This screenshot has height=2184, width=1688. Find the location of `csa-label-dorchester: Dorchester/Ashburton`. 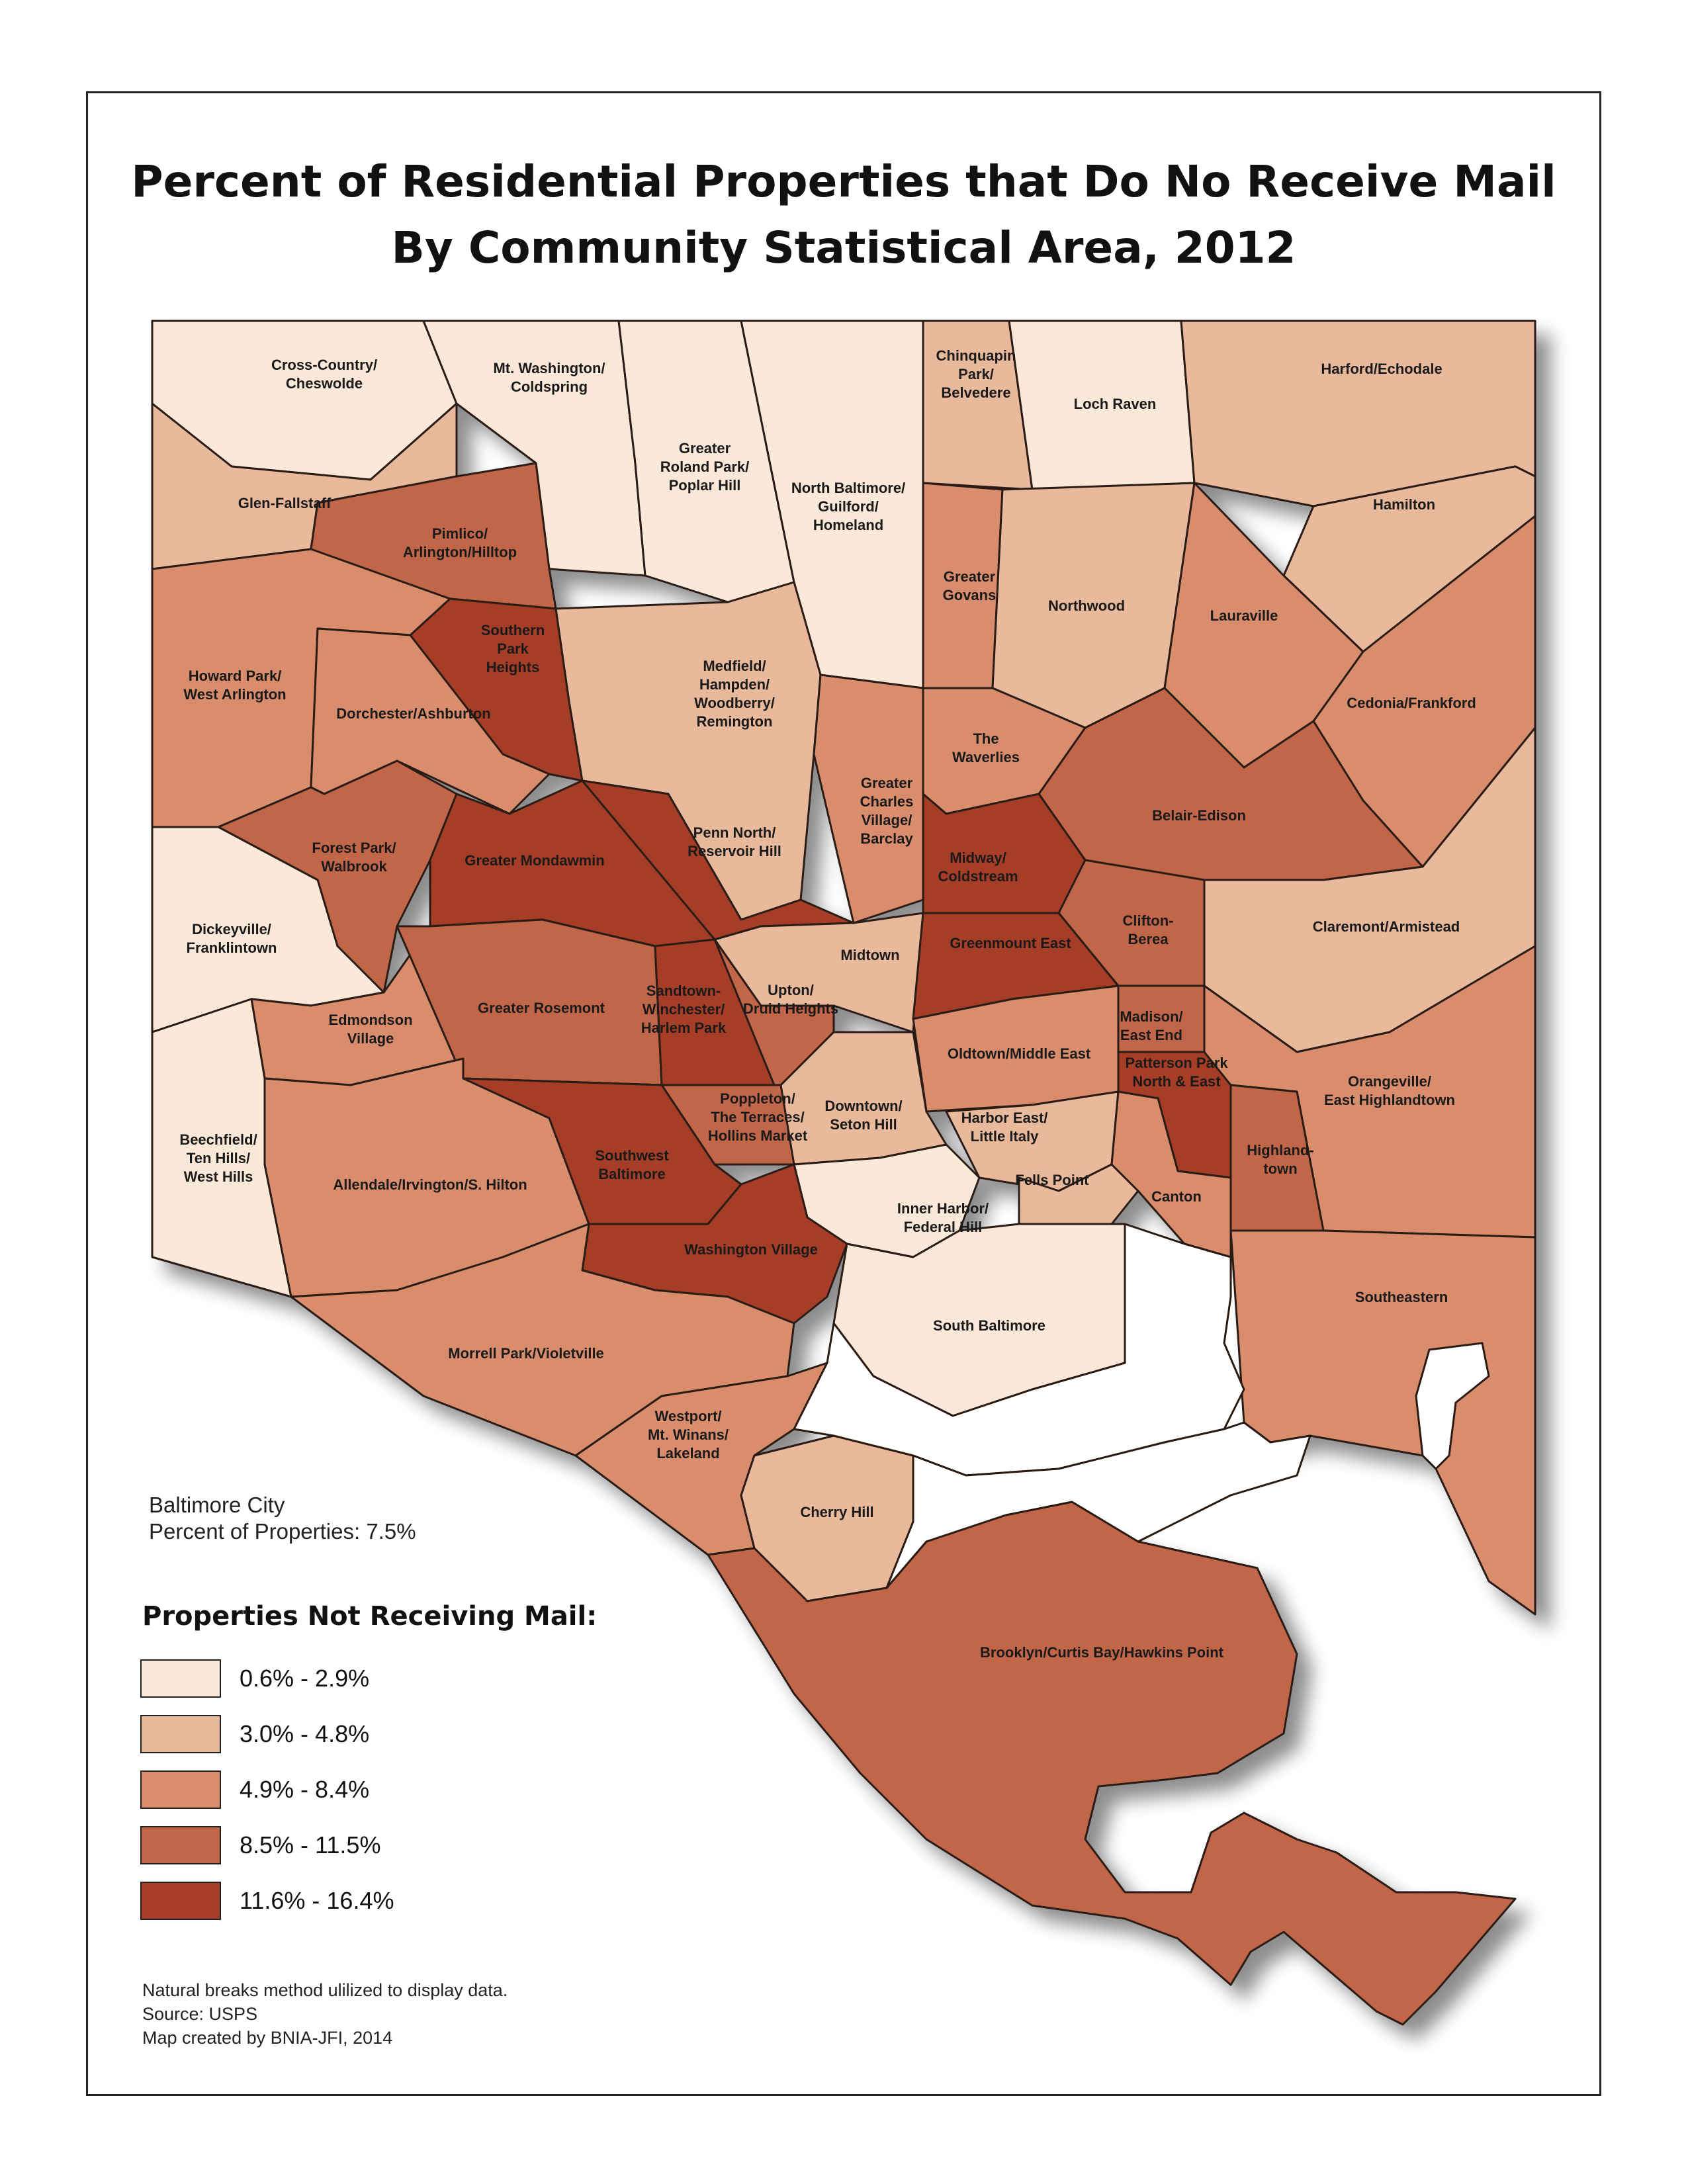

csa-label-dorchester: Dorchester/Ashburton is located at coordinates (413, 714).